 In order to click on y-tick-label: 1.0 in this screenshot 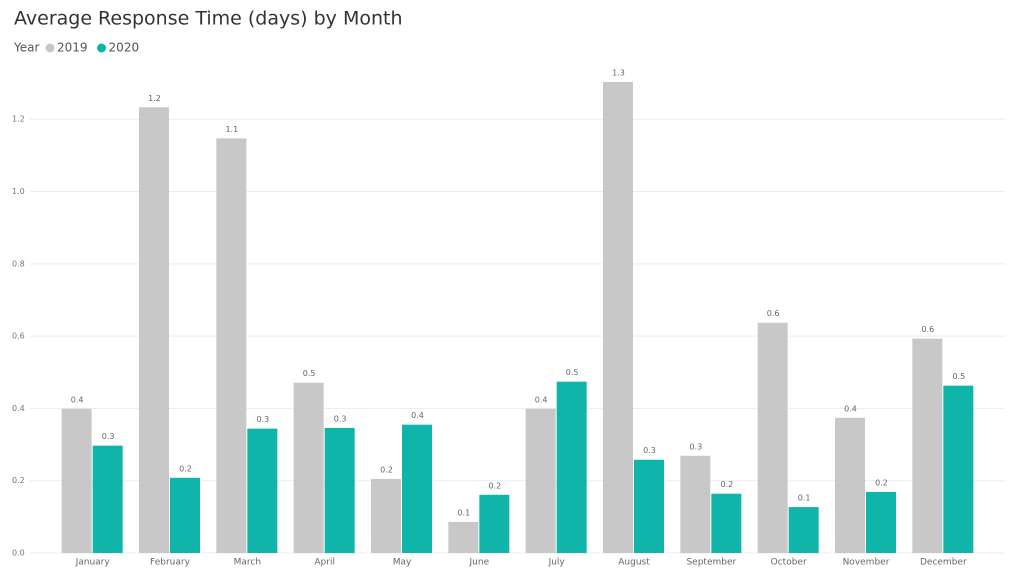, I will do `click(18, 191)`.